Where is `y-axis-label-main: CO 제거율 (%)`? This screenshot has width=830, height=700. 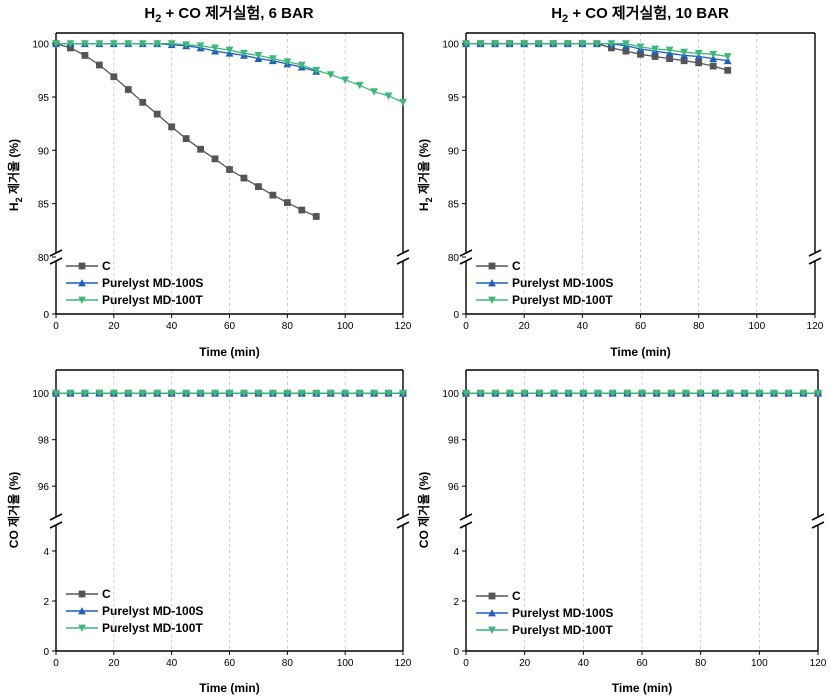 y-axis-label-main: CO 제거율 (%) is located at coordinates (423, 510).